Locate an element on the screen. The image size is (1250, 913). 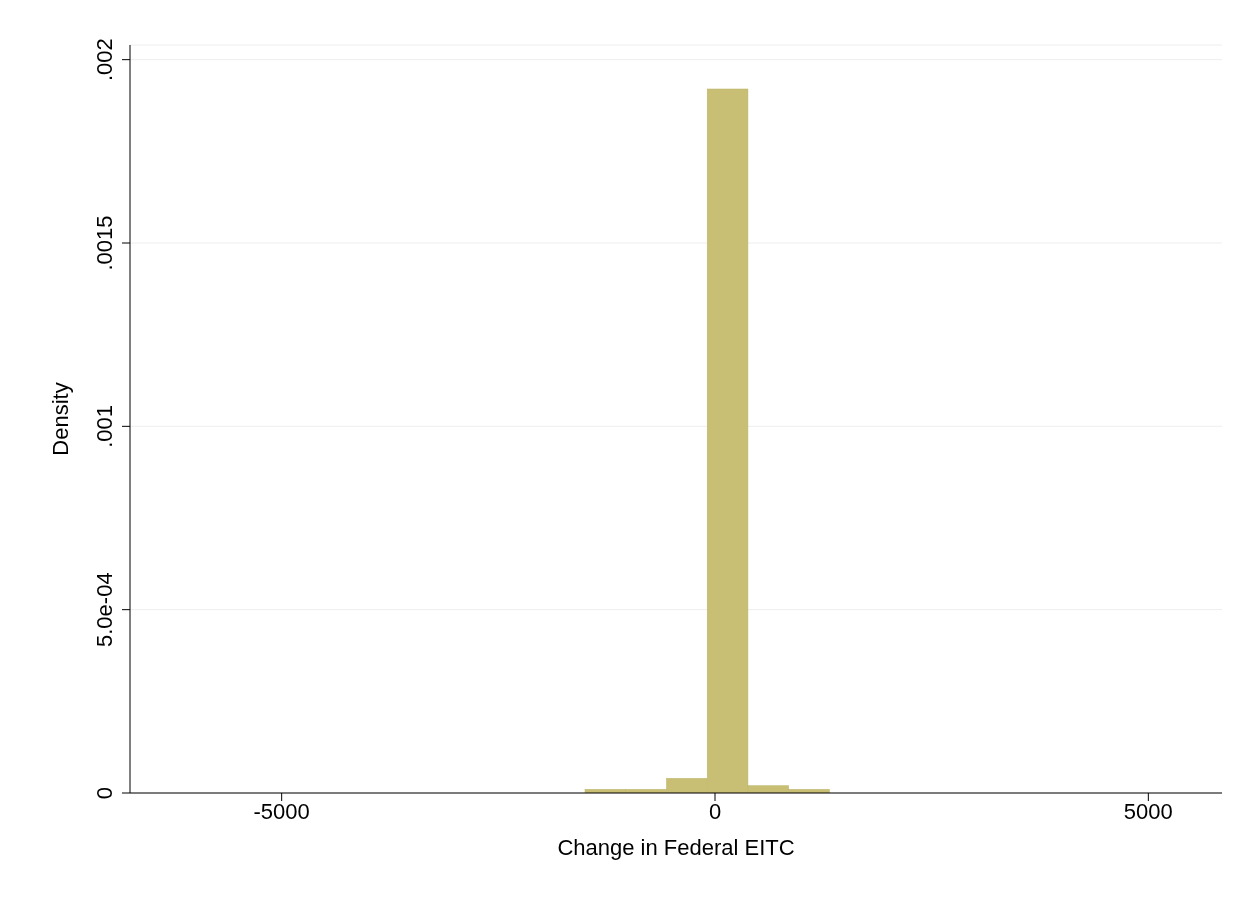
x-tick-label: 0 is located at coordinates (715, 811).